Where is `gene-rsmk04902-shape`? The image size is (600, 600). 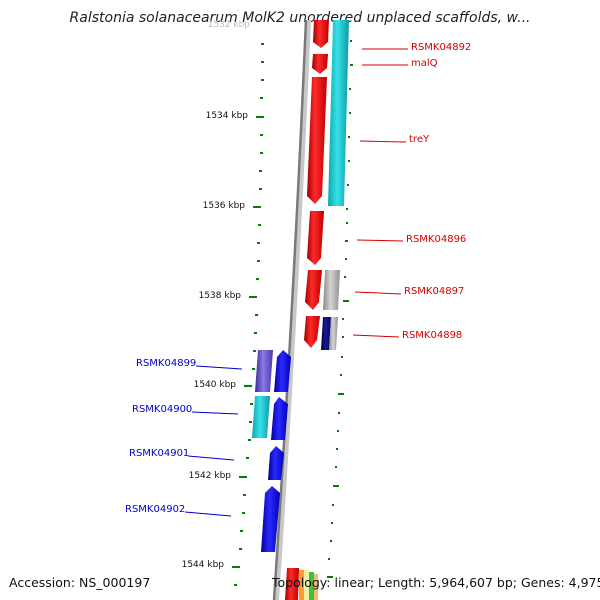 gene-rsmk04902-shape is located at coordinates (270, 519).